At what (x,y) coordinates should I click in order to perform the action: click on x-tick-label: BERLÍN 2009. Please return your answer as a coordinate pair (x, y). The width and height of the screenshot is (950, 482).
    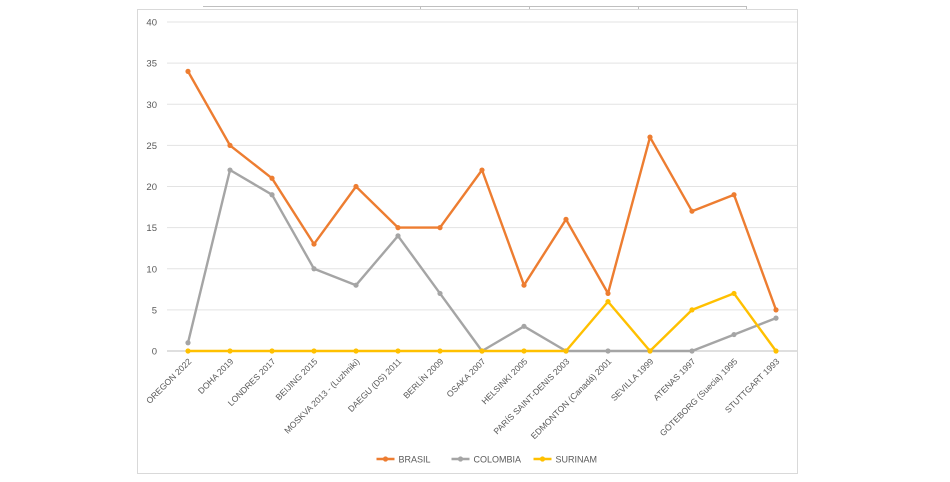
    Looking at the image, I should click on (423, 378).